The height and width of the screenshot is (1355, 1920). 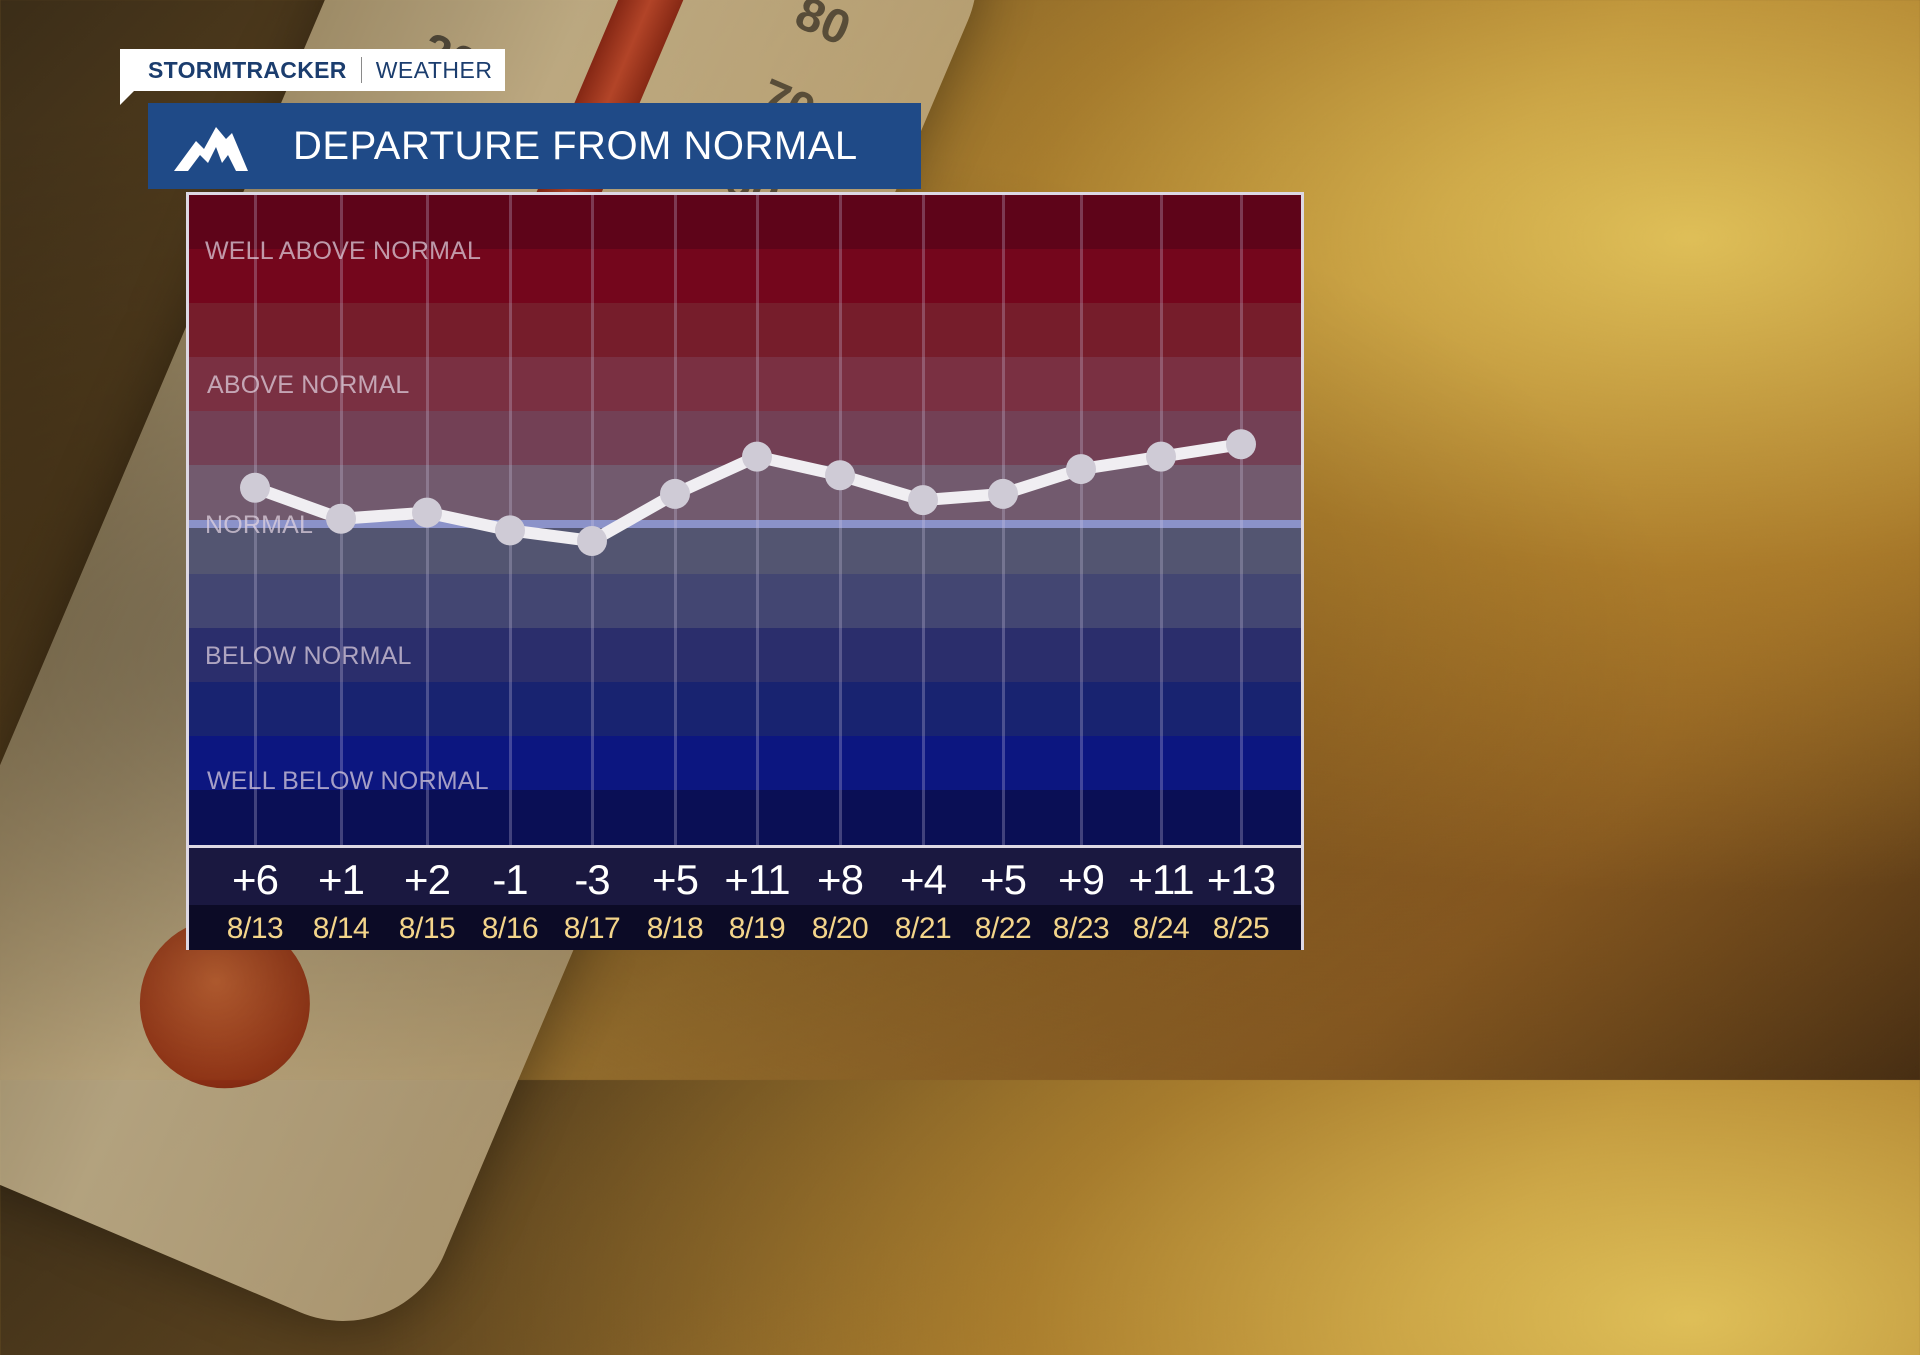 I want to click on date-label: 8/24, so click(x=1161, y=928).